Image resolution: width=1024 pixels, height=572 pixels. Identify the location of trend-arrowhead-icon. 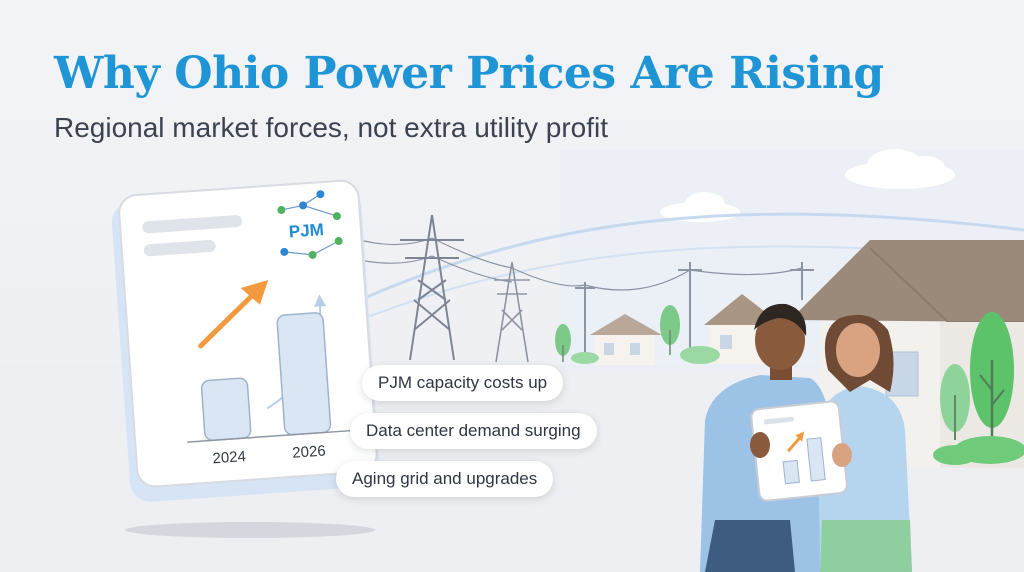
(320, 300).